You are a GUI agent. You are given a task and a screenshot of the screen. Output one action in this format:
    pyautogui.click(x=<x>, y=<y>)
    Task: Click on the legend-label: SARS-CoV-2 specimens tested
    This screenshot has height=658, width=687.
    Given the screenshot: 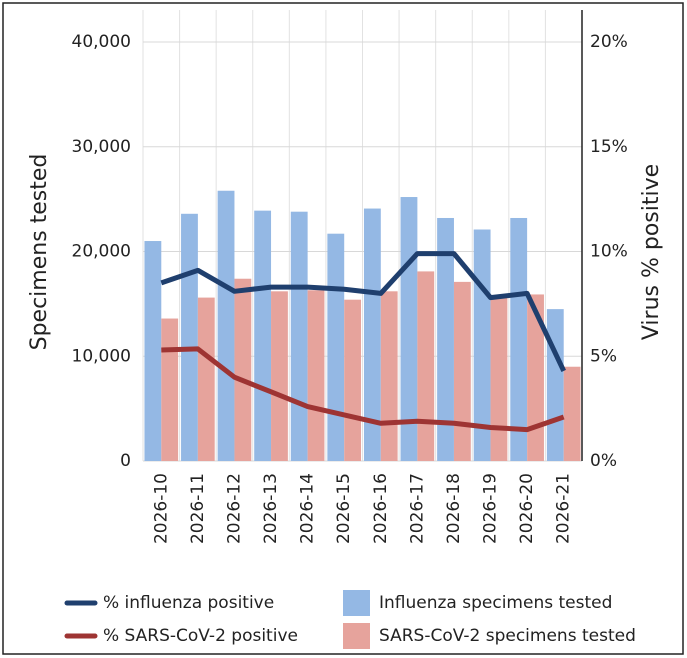 What is the action you would take?
    pyautogui.click(x=507, y=636)
    